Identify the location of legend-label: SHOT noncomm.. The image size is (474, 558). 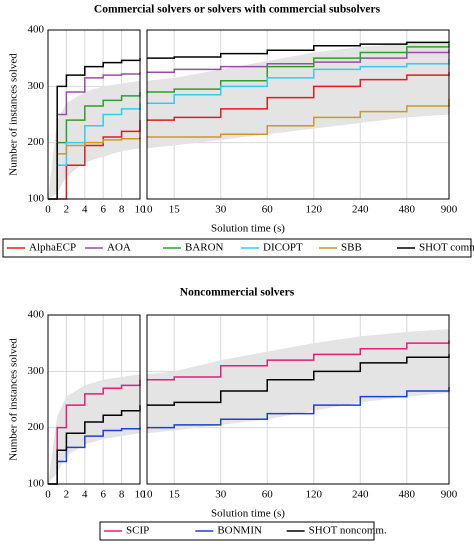
(348, 531).